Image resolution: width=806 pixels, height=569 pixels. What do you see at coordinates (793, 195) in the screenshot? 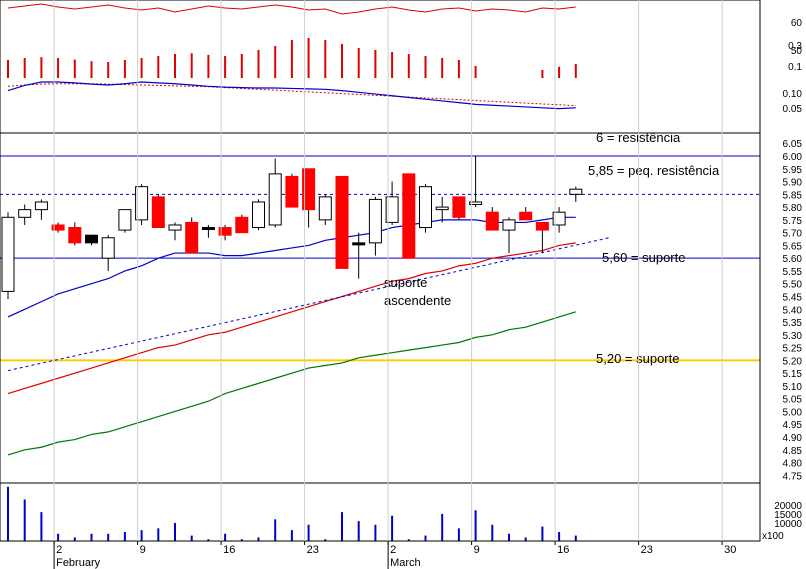
I see `price-tick-label: 5.85` at bounding box center [793, 195].